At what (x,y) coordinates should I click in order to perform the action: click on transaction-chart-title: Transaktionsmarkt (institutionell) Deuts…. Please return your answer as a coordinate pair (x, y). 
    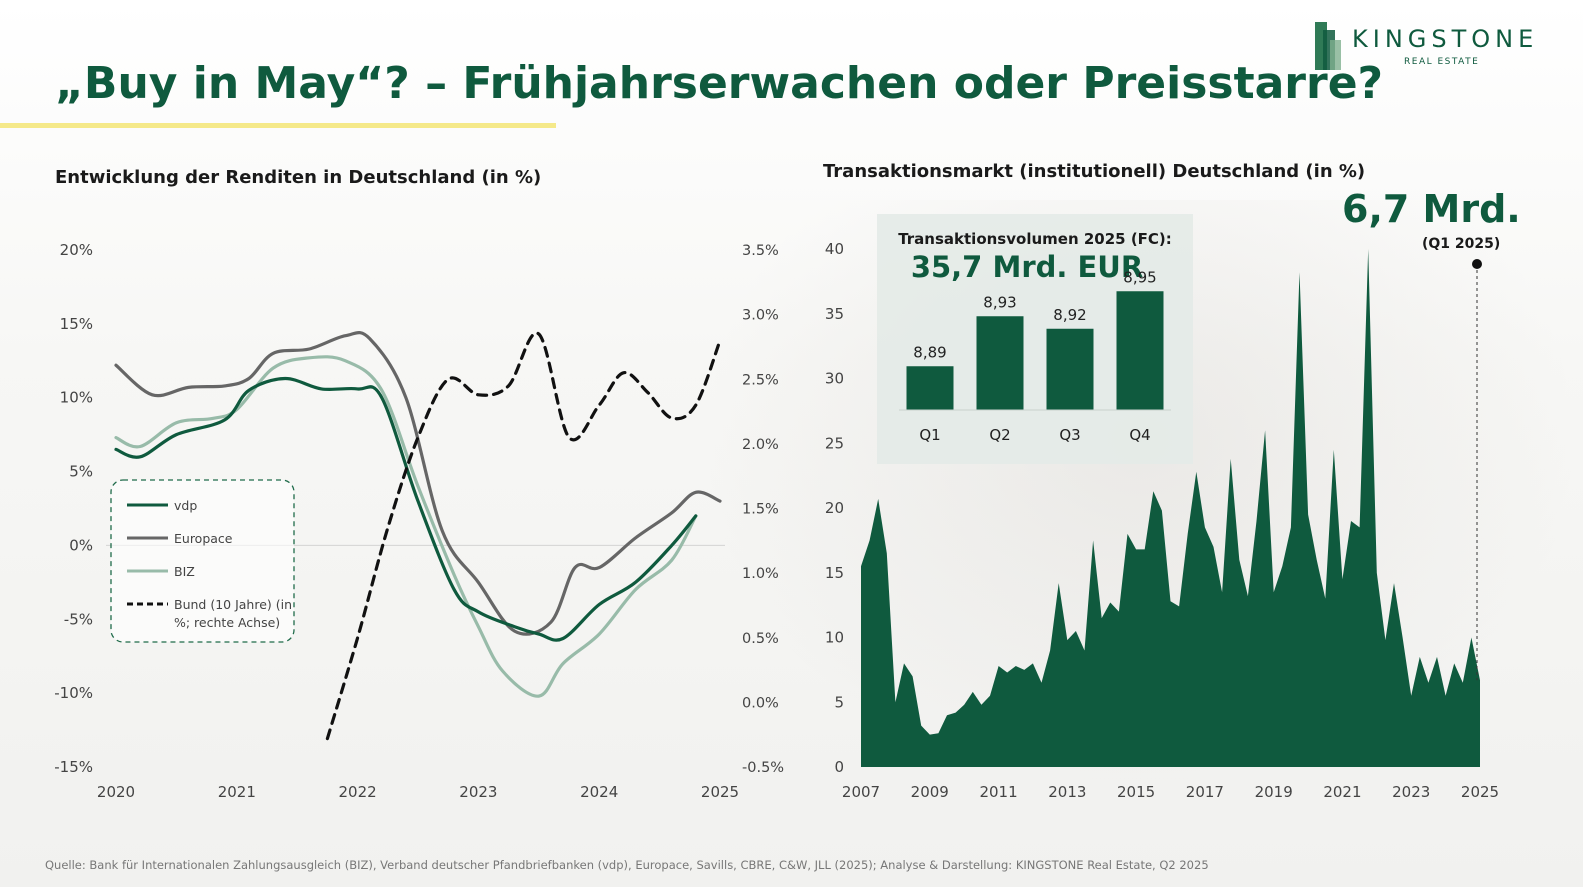
    Looking at the image, I should click on (1094, 171).